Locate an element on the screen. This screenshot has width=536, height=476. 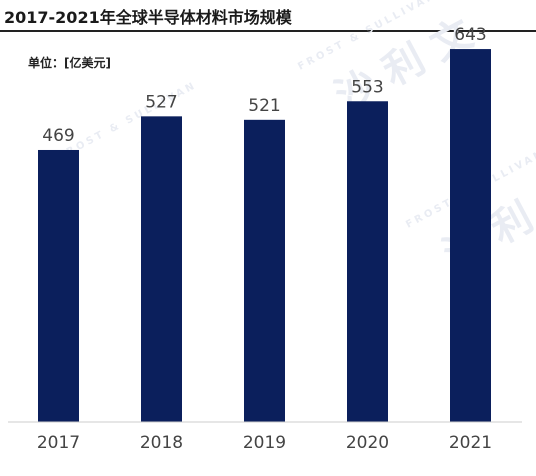
x-tick-labels-group: 2017 2018 2019 2020 2021 is located at coordinates (264, 443).